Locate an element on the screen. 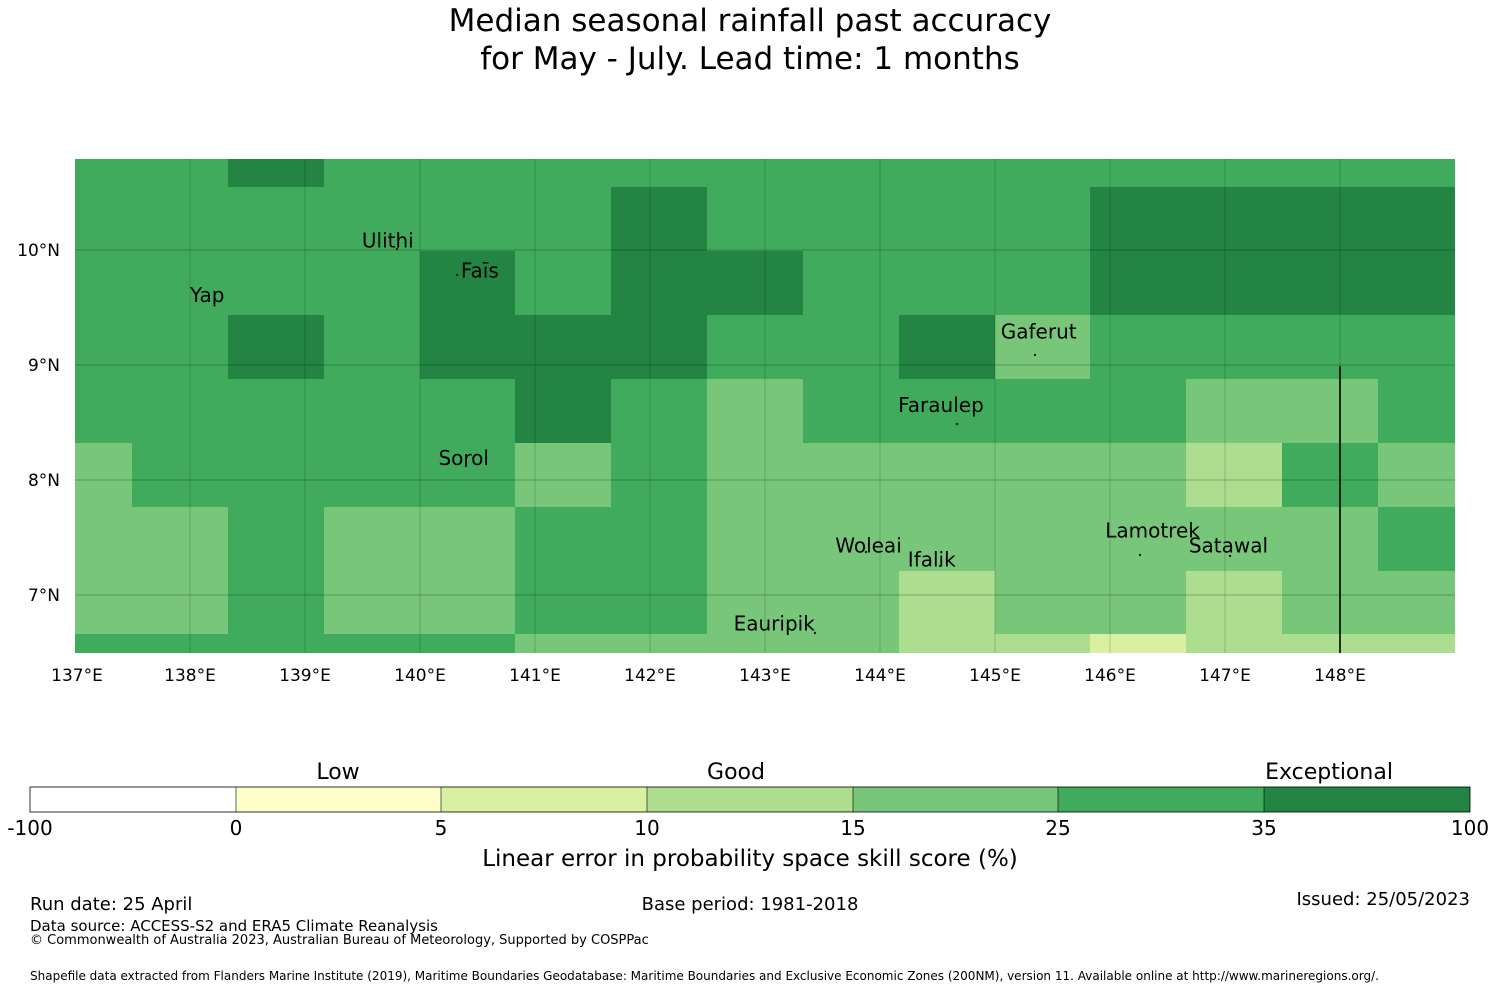 The width and height of the screenshot is (1500, 990). lon-tick-label: 142°E is located at coordinates (650, 676).